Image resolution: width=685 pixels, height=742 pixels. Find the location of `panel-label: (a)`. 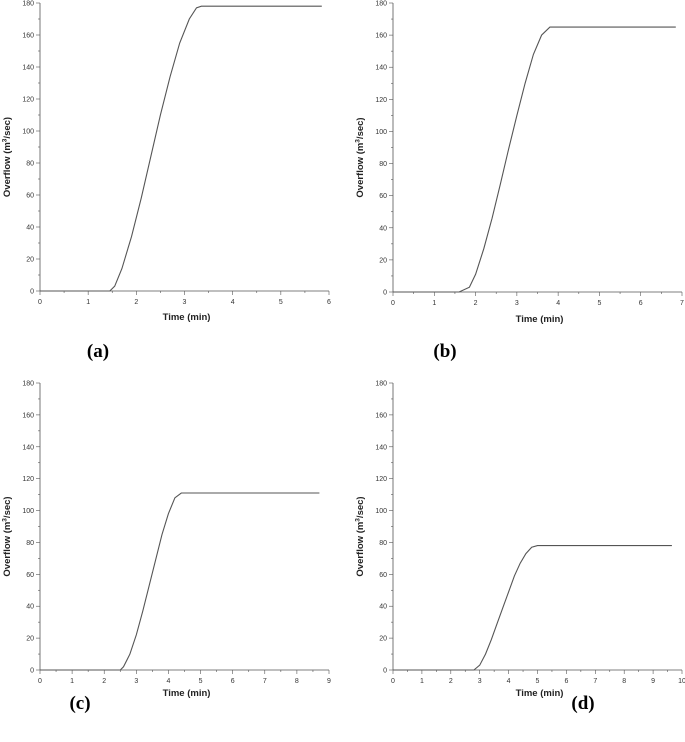

panel-label: (a) is located at coordinates (98, 351).